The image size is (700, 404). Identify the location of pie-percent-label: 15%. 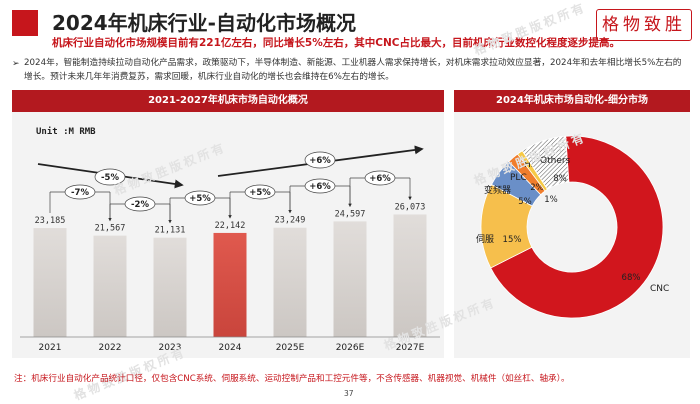
(512, 240).